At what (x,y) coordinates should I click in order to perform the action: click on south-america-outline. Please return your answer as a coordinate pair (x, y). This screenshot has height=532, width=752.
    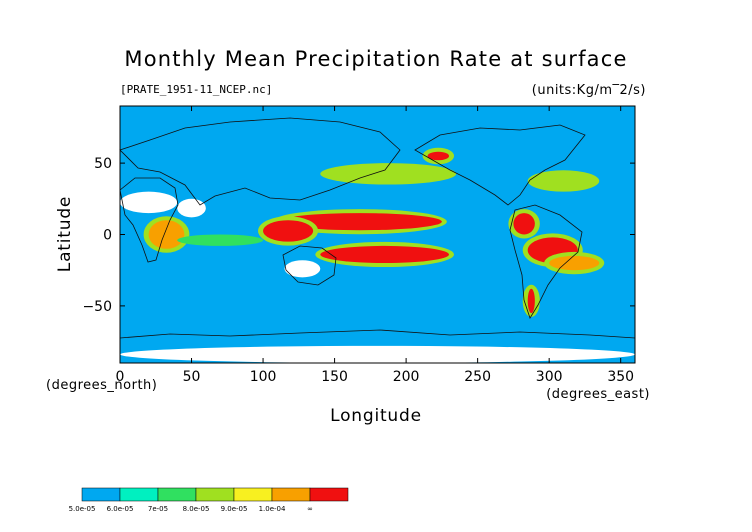
    Looking at the image, I should click on (546, 261).